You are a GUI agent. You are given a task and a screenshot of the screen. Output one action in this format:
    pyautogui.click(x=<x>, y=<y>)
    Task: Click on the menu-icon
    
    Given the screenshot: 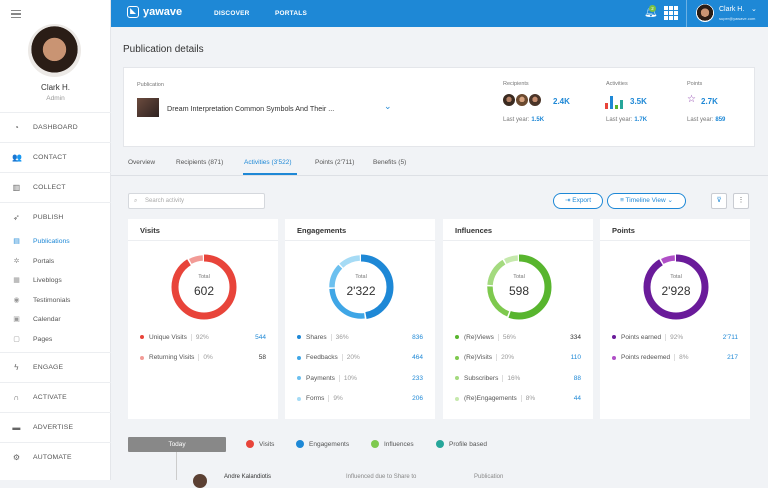 What is the action you would take?
    pyautogui.click(x=16, y=14)
    